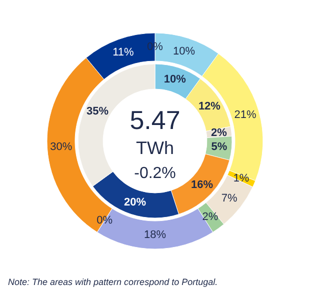 Image resolution: width=310 pixels, height=300 pixels. What do you see at coordinates (245, 114) in the screenshot?
I see `data-label: 21%` at bounding box center [245, 114].